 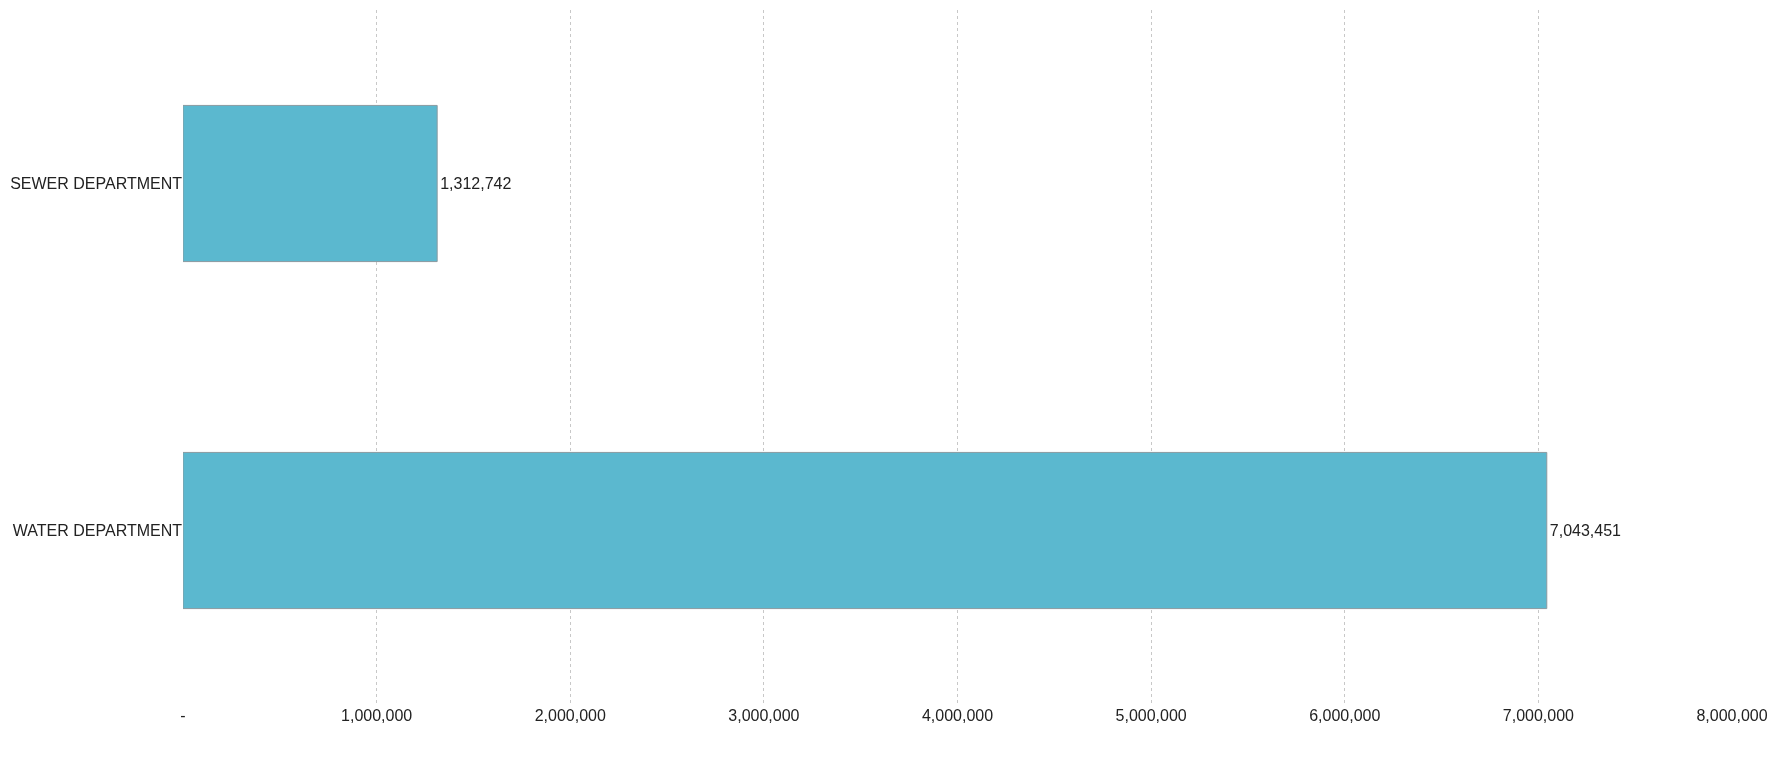 I want to click on x-tick-label: 4,000,000, so click(x=957, y=715).